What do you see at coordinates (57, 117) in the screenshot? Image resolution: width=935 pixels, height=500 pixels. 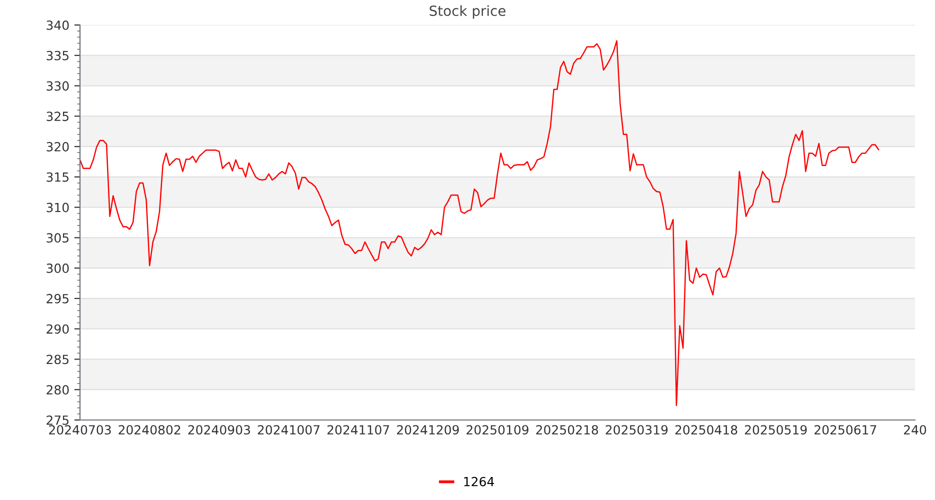 I see `y-tick-label: 325` at bounding box center [57, 117].